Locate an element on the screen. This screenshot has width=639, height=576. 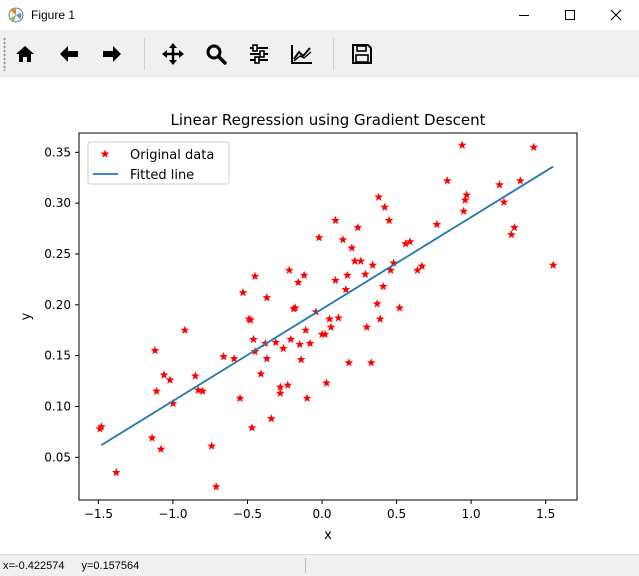
y-tick-label: 0.15 is located at coordinates (57, 356).